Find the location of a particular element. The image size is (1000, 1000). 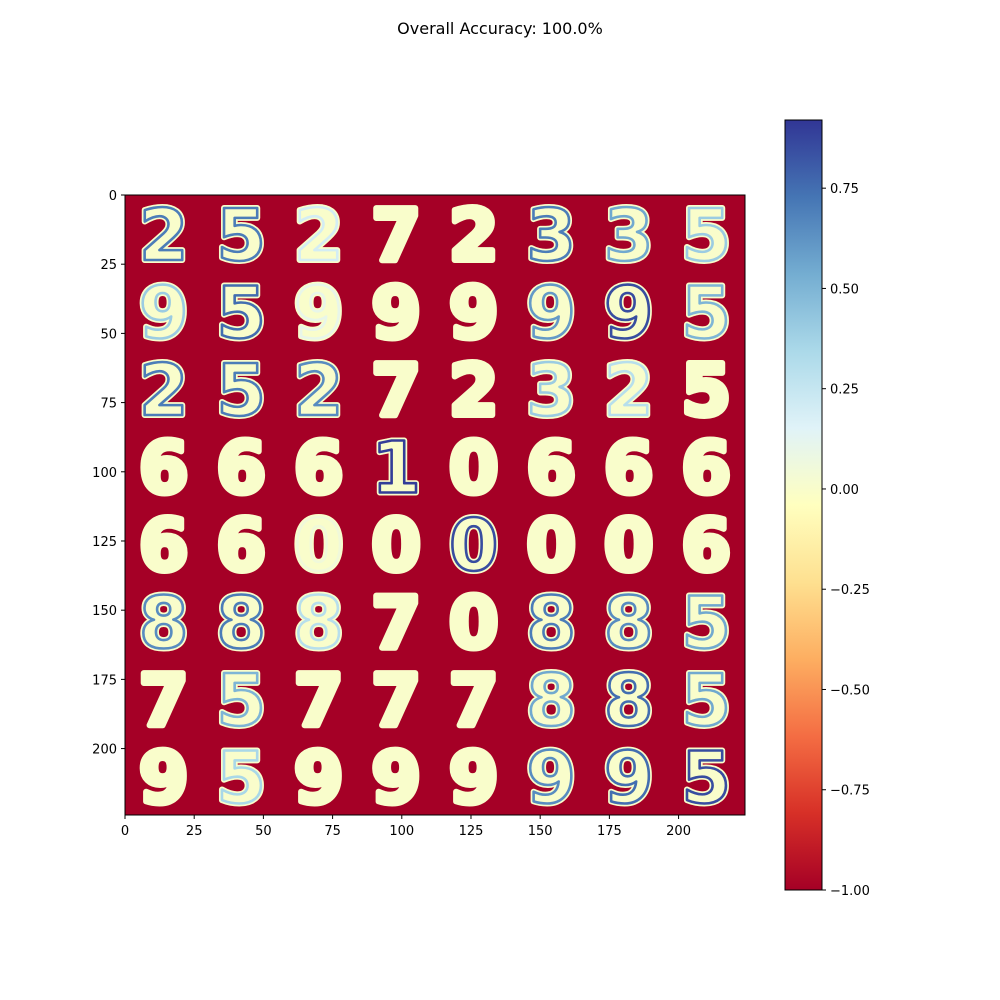

colorbar-tick-label: −0.50 is located at coordinates (850, 690).